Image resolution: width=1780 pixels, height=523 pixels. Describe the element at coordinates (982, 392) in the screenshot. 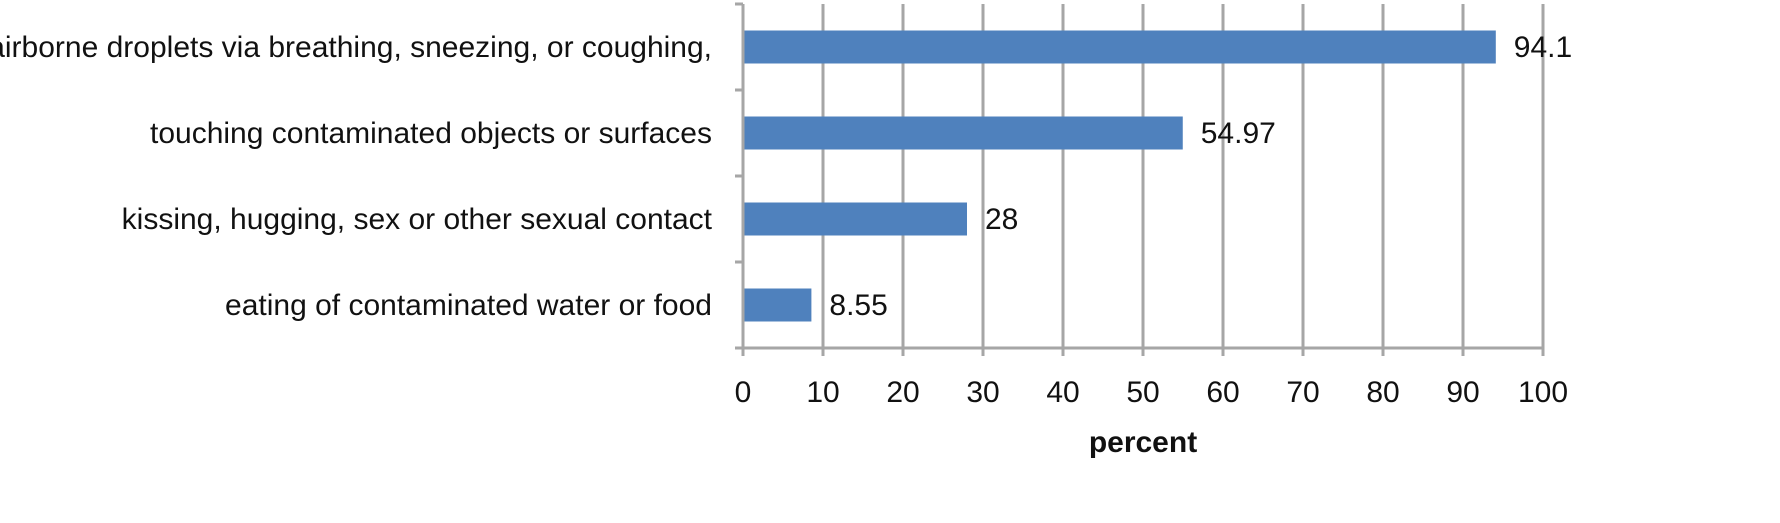

I see `x-tick-label: 30` at that location.